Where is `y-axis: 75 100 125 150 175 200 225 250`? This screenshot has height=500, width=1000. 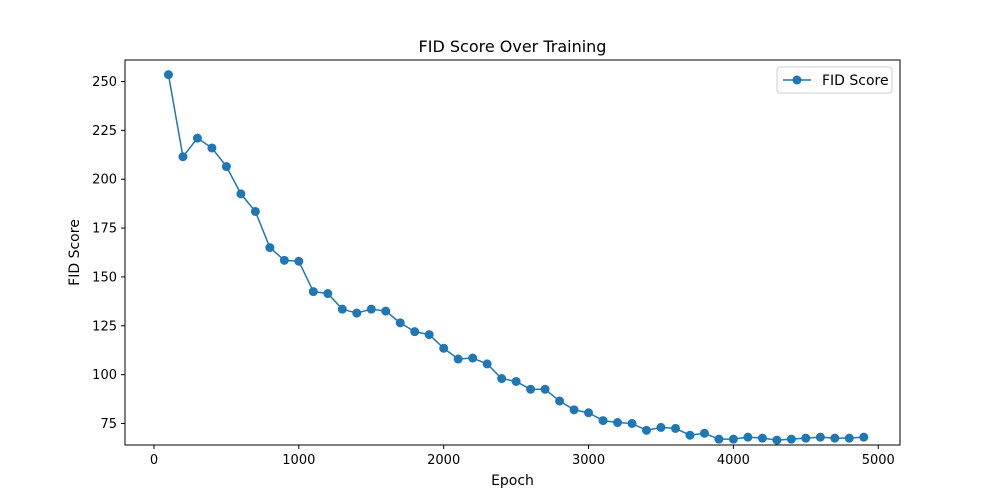
y-axis: 75 100 125 150 175 200 225 250 is located at coordinates (108, 253).